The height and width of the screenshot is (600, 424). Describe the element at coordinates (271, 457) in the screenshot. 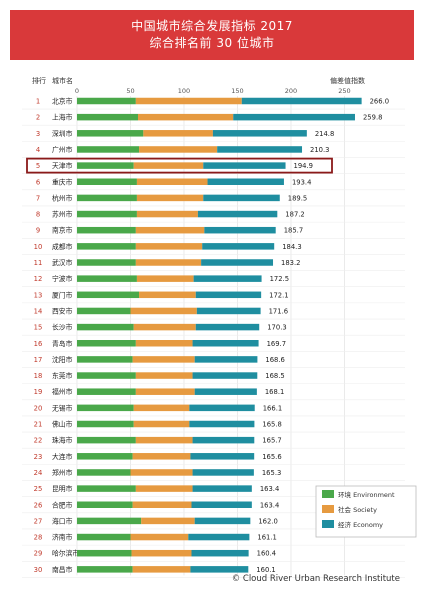

I see `total-value-label: 165.6` at that location.